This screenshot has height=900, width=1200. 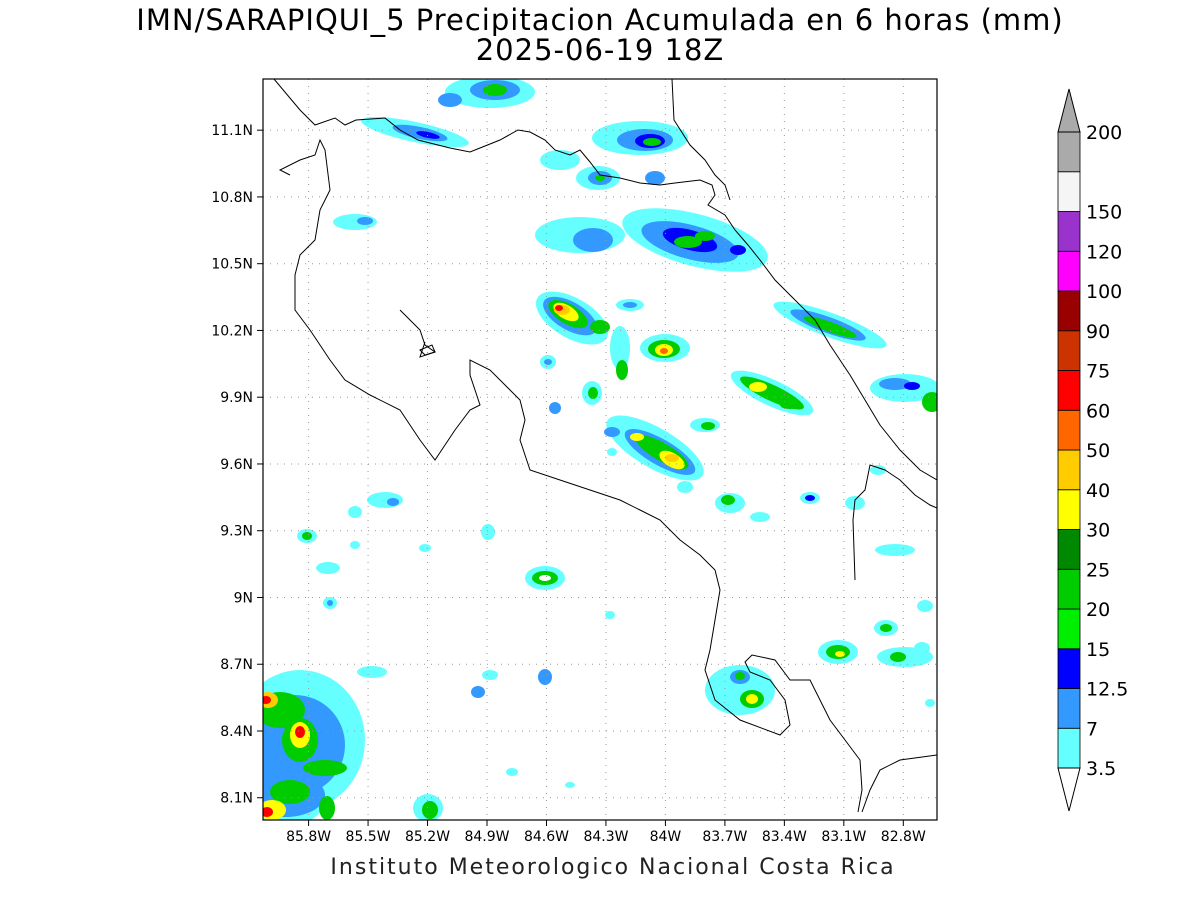 I want to click on lon-tick-label: 83.4W, so click(x=784, y=837).